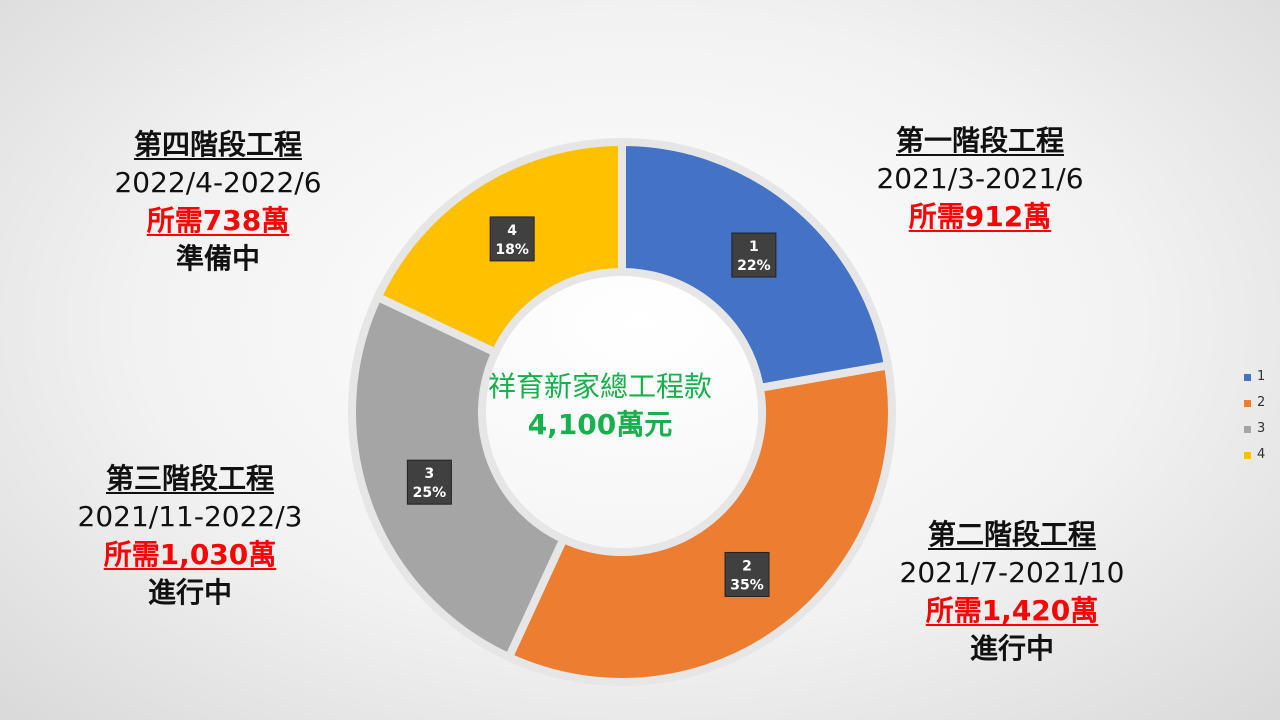  What do you see at coordinates (218, 202) in the screenshot?
I see `phase-4-annotation: 第四階段工程 2022/4-2022/6 所需738萬 準備中` at bounding box center [218, 202].